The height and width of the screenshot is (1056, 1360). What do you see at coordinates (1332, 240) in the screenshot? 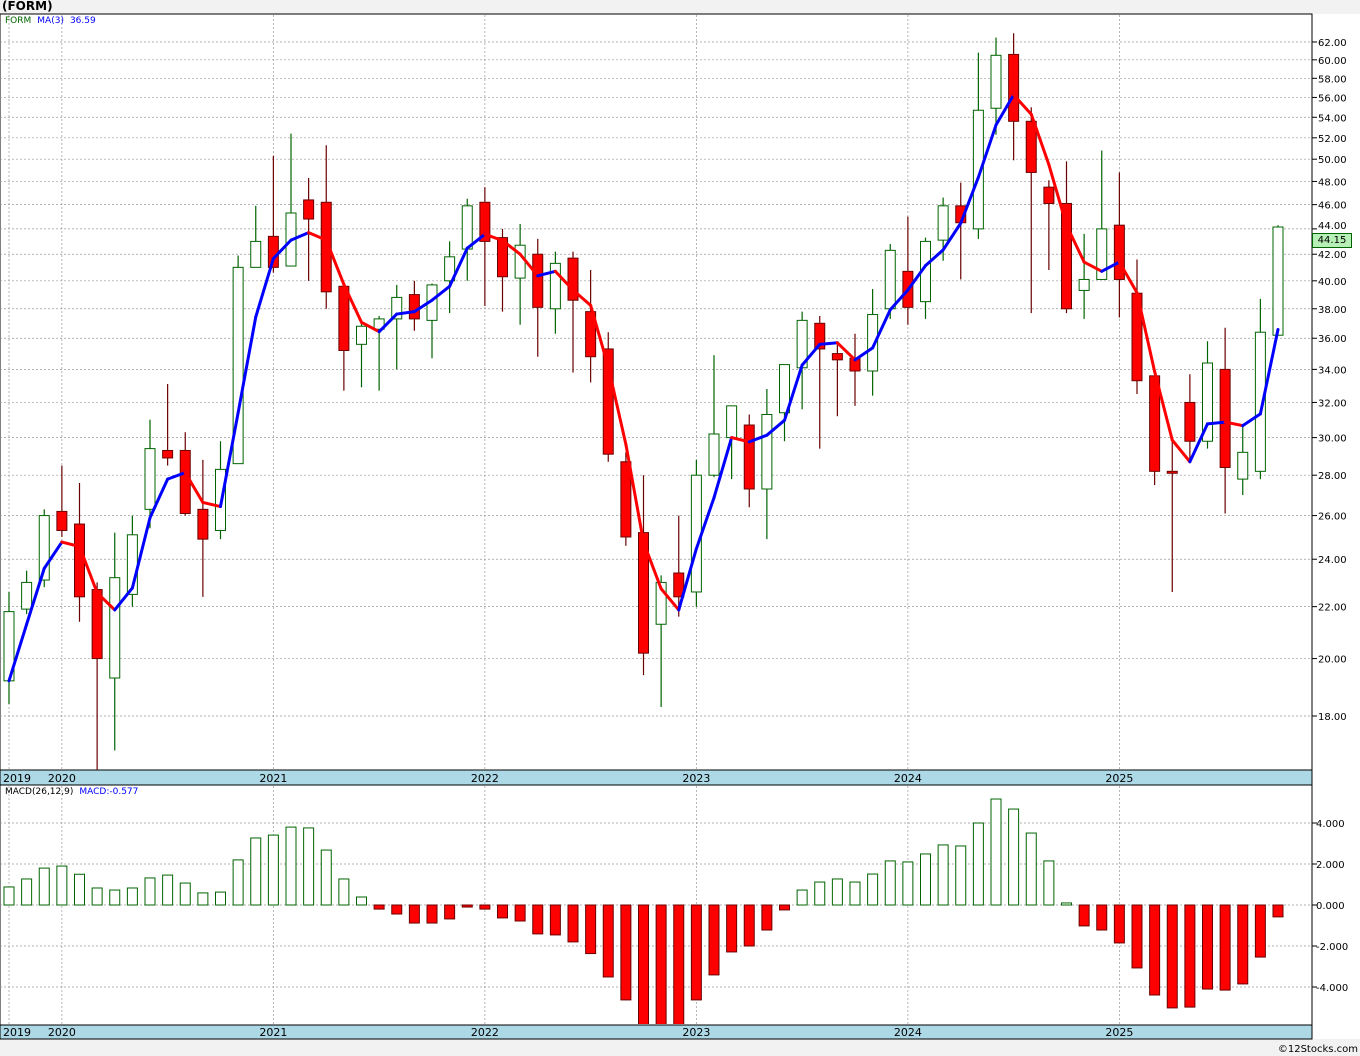
I see `last-price-label: 44.15` at bounding box center [1332, 240].